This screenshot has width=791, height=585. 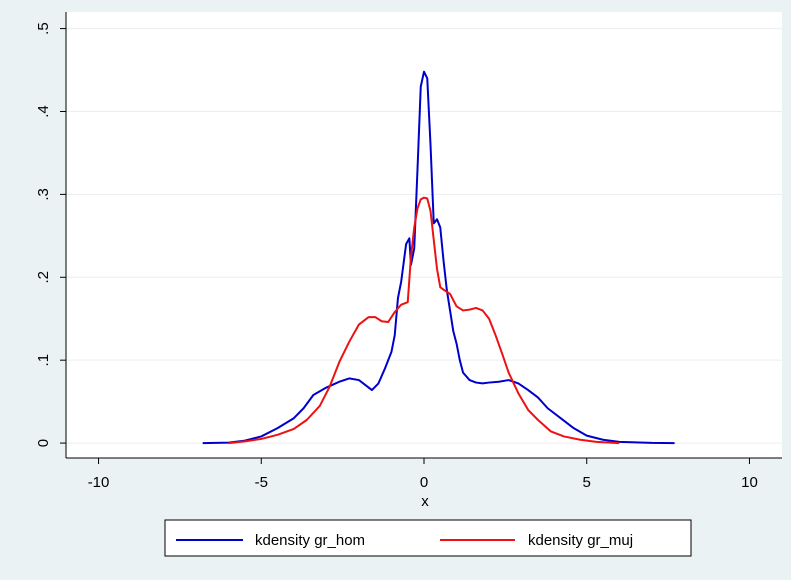 I want to click on y-tick-label: .3, so click(x=43, y=194).